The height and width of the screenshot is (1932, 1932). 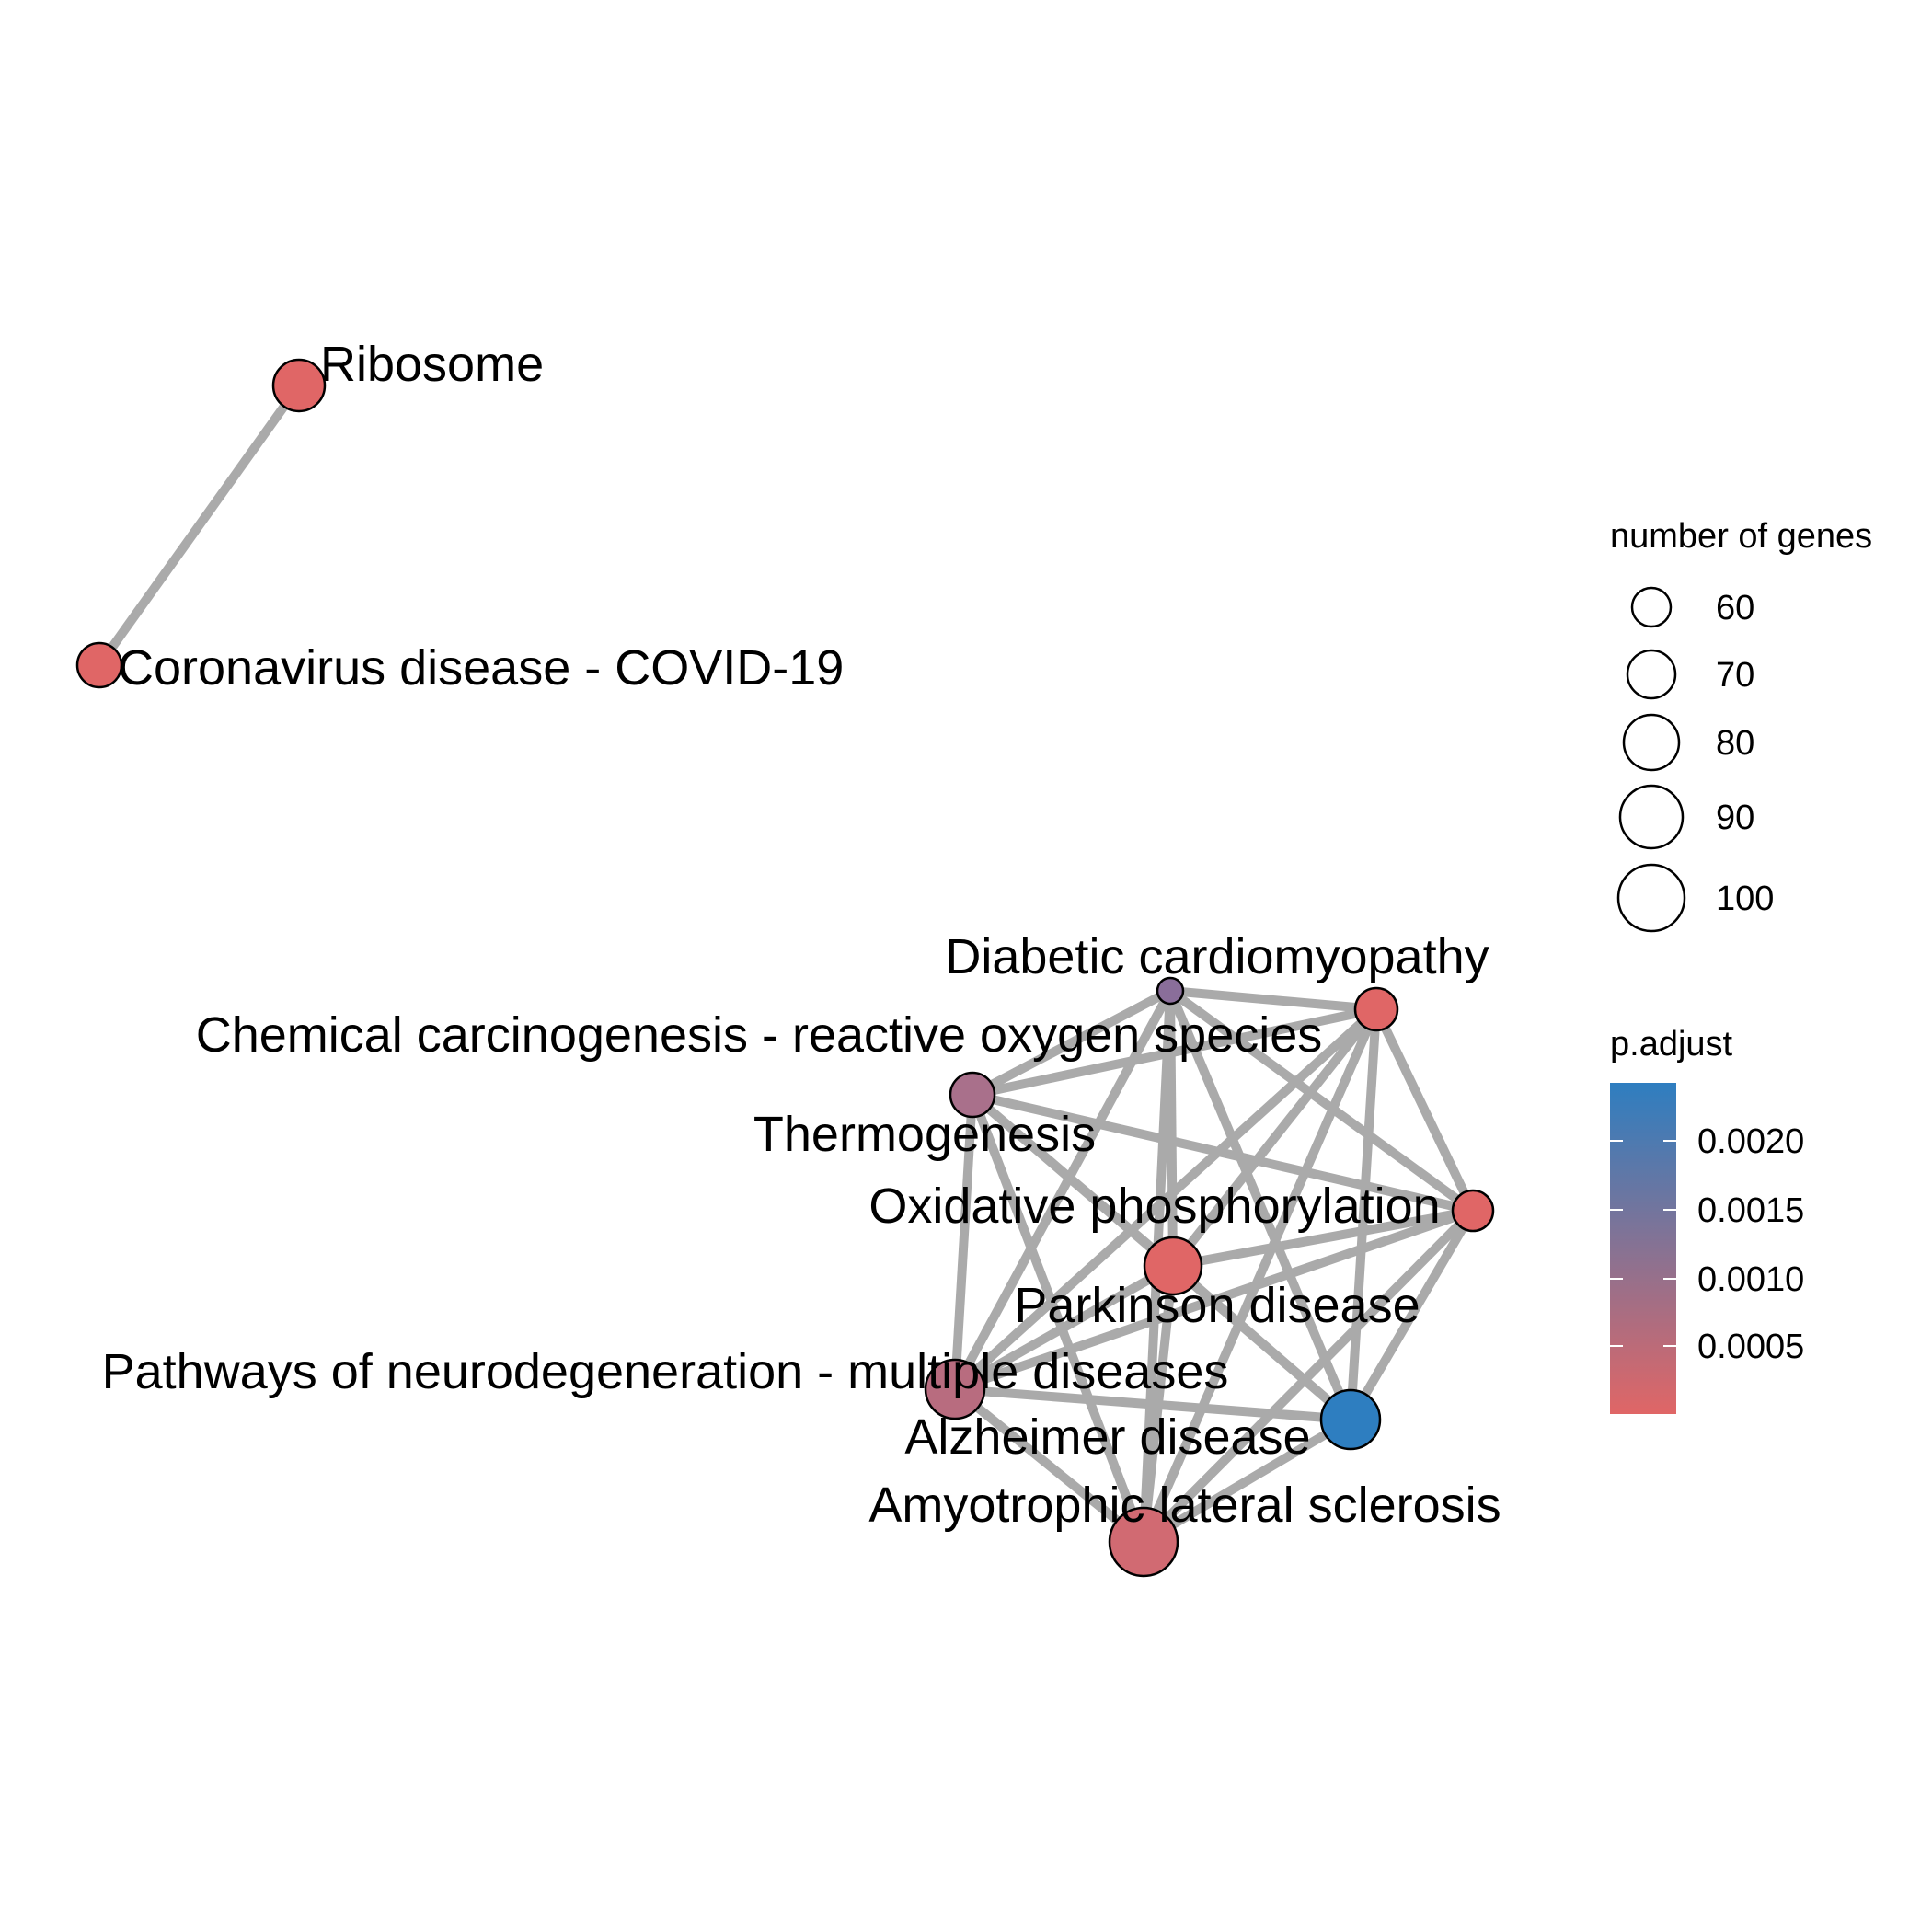 What do you see at coordinates (1473, 1211) in the screenshot?
I see `node-oxidative` at bounding box center [1473, 1211].